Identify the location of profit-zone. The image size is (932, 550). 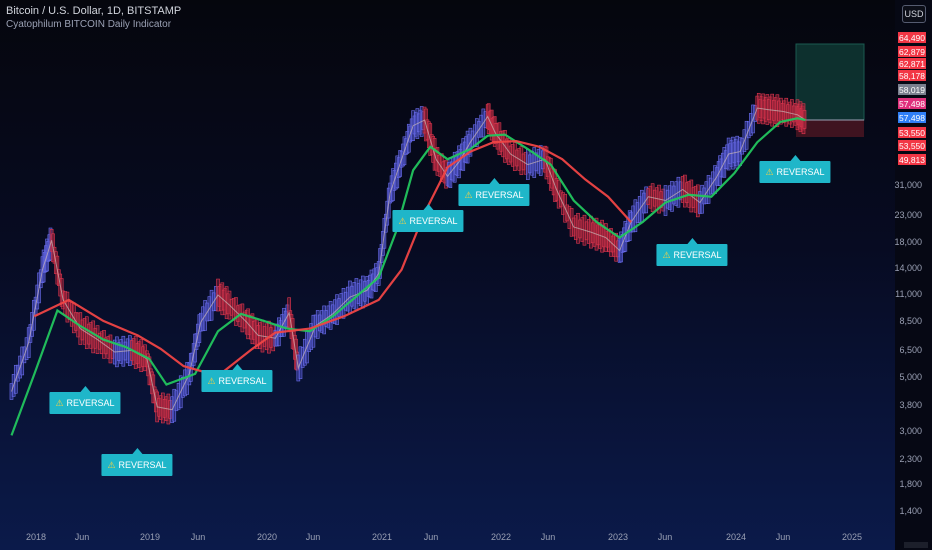
(830, 82).